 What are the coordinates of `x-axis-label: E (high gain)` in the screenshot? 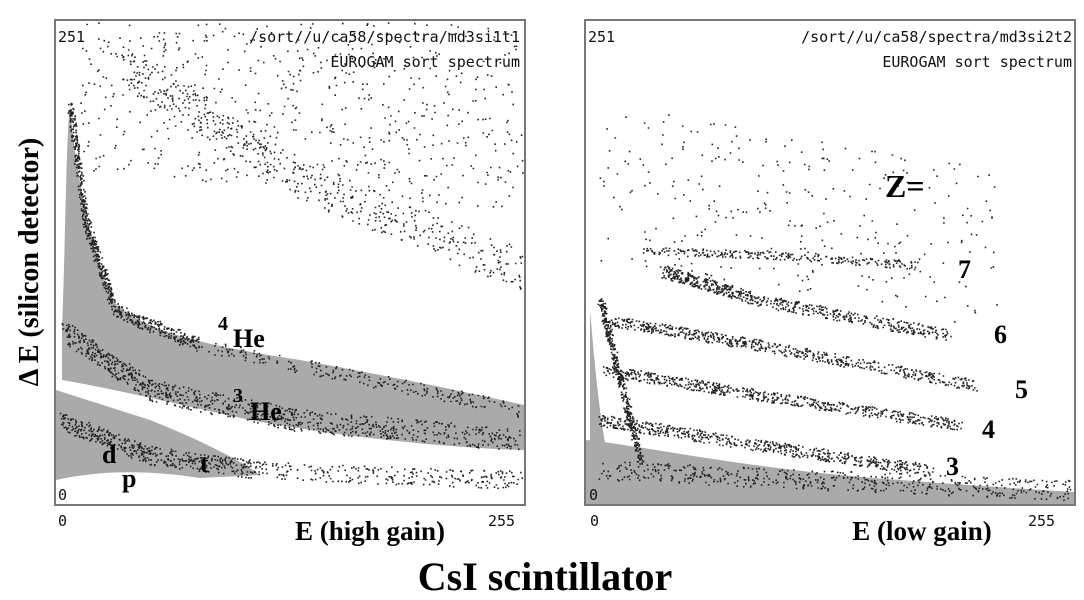 It's located at (370, 531).